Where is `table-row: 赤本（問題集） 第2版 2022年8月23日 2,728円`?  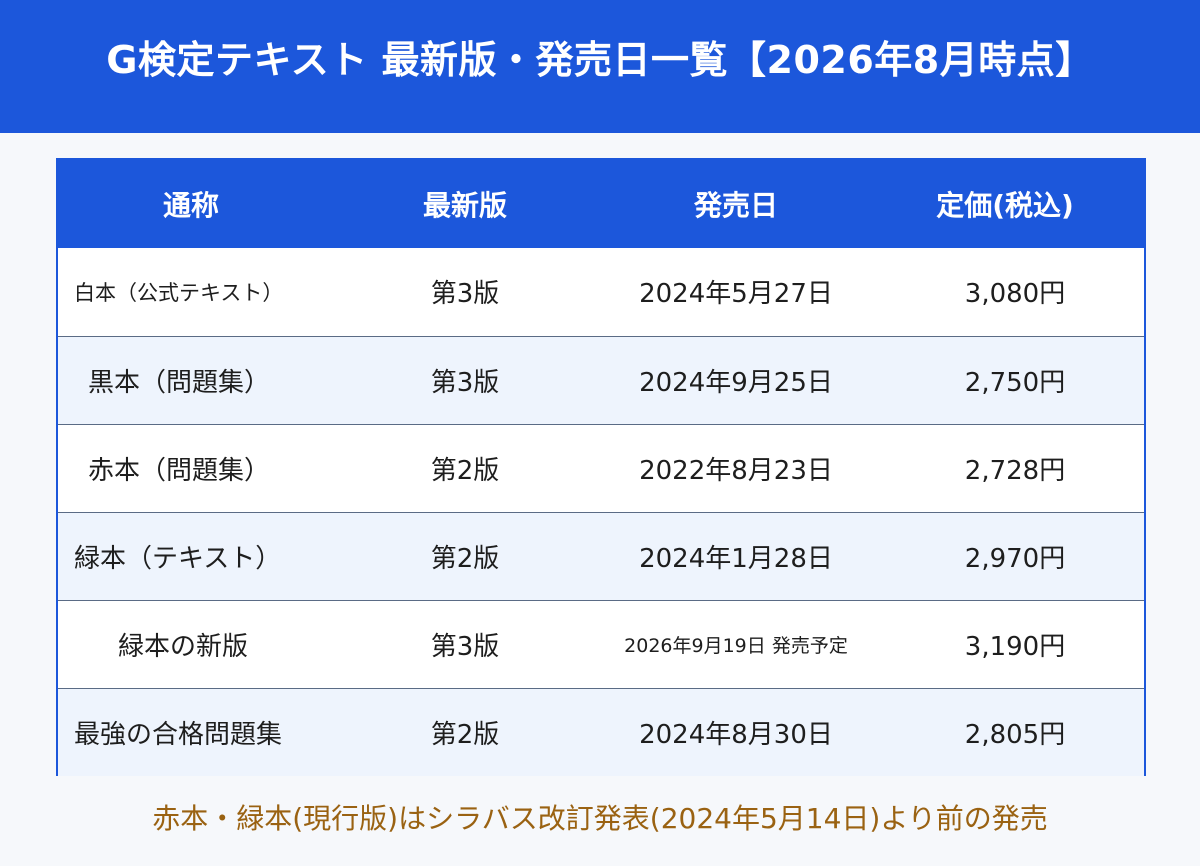 table-row: 赤本（問題集） 第2版 2022年8月23日 2,728円 is located at coordinates (601, 467).